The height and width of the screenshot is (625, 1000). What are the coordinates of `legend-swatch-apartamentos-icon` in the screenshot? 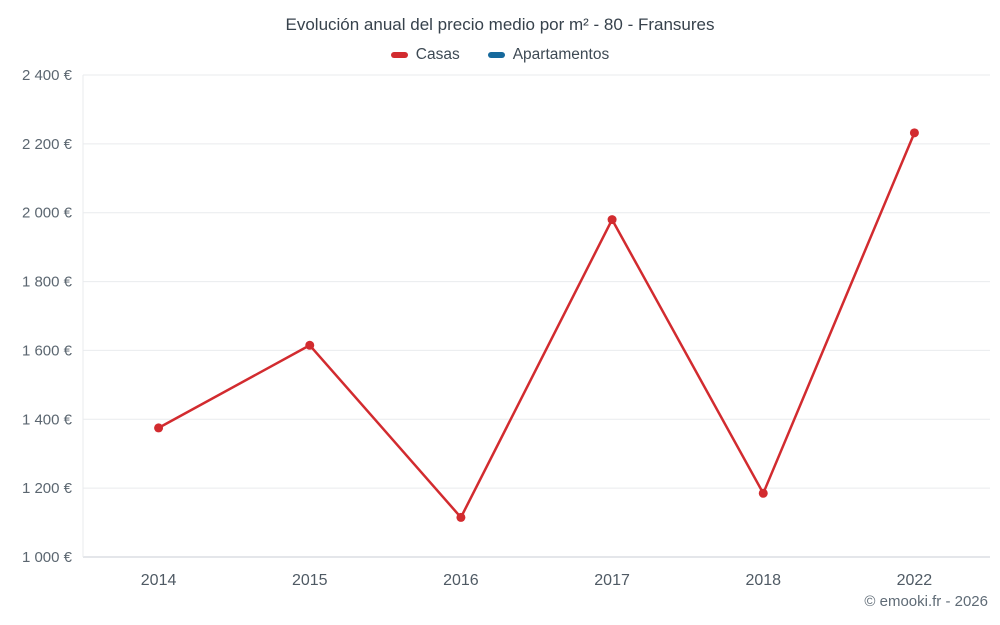 It's located at (496, 55).